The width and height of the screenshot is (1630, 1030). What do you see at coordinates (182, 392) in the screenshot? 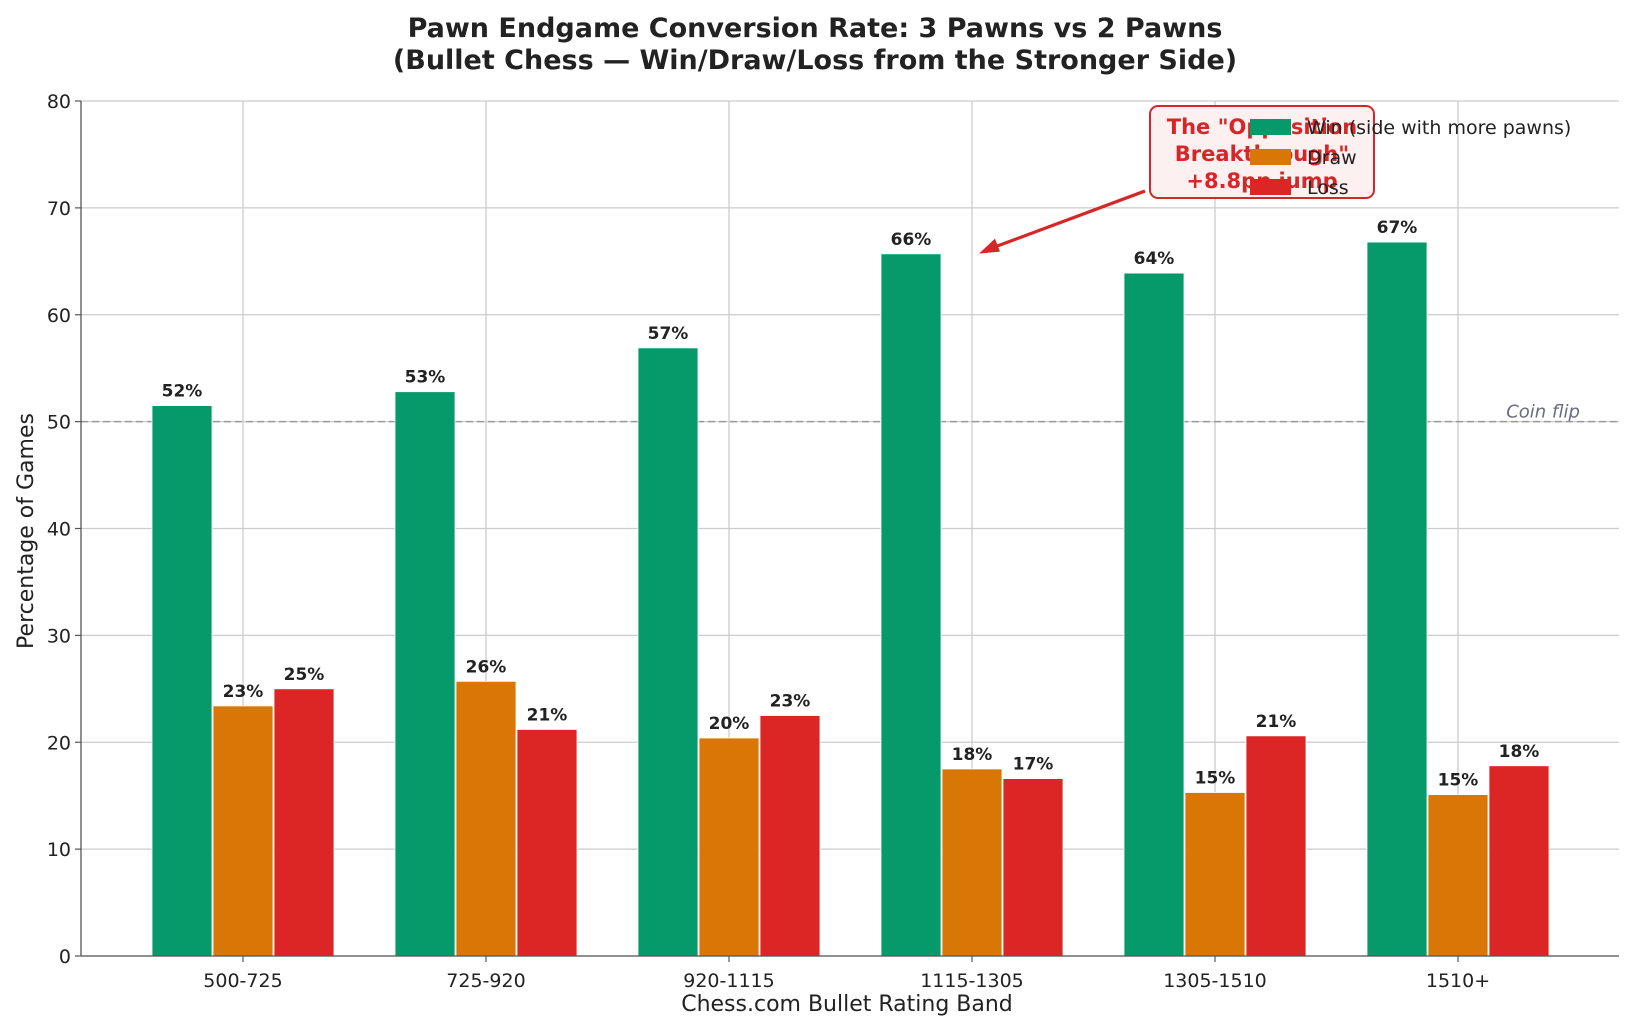
I see `data-label: 52%` at bounding box center [182, 392].